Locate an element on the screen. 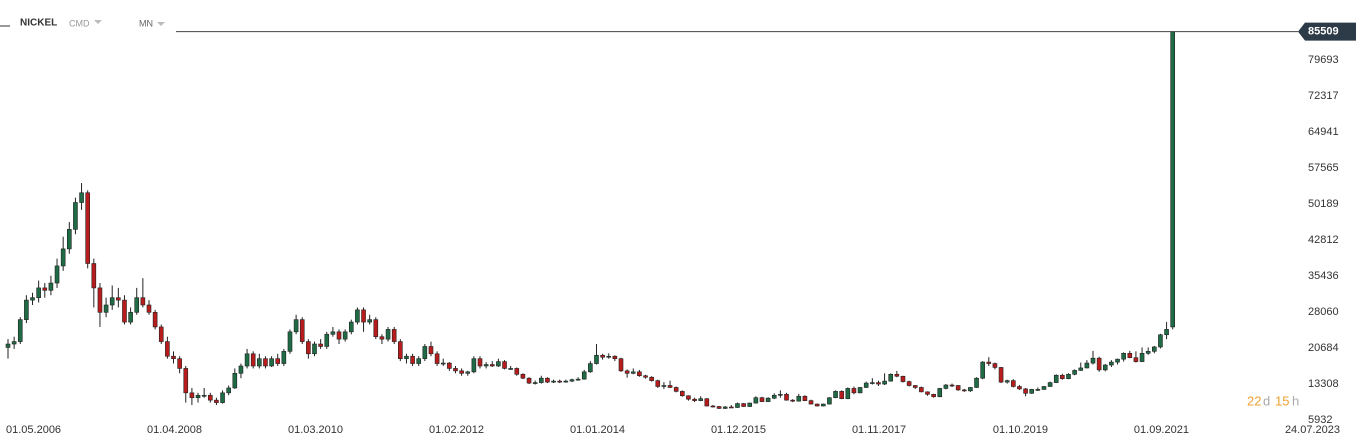 This screenshot has height=446, width=1368. countdown-days: 22 is located at coordinates (1254, 400).